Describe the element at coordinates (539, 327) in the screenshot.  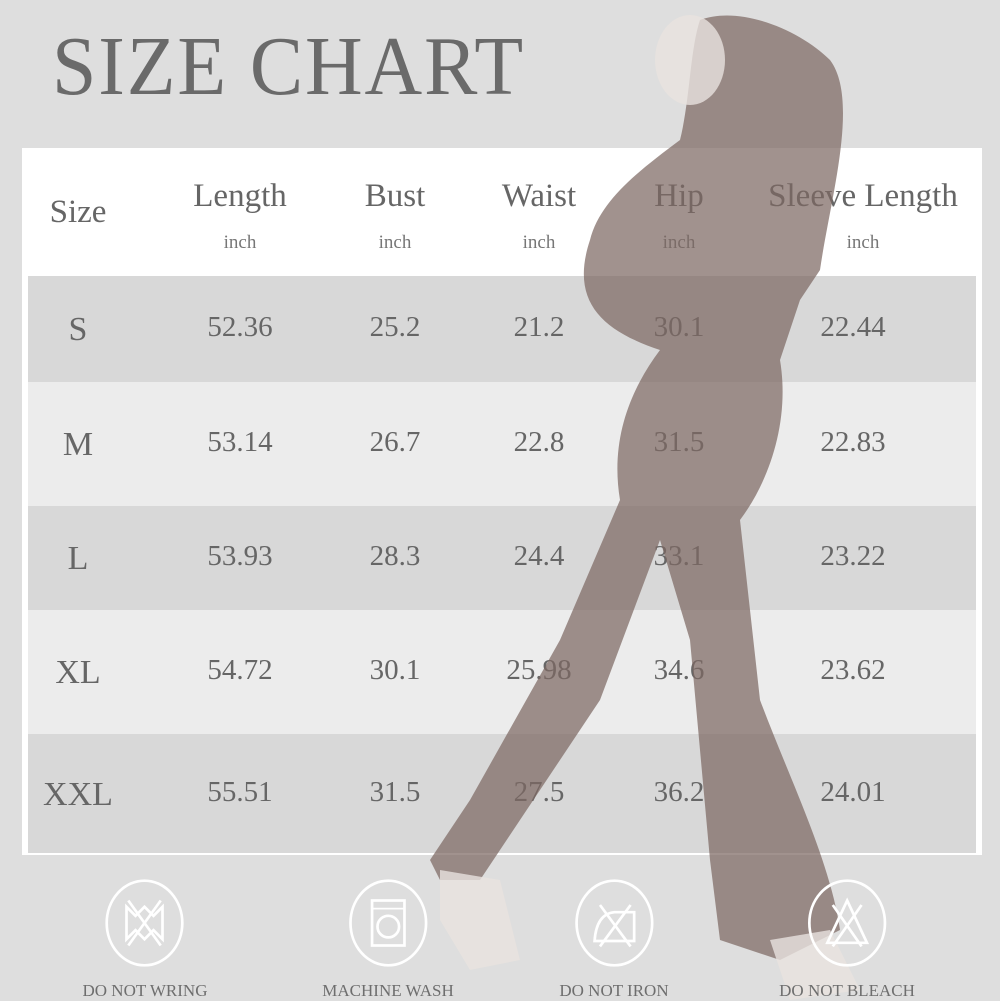
I see `measurement-value: 21.2` at that location.